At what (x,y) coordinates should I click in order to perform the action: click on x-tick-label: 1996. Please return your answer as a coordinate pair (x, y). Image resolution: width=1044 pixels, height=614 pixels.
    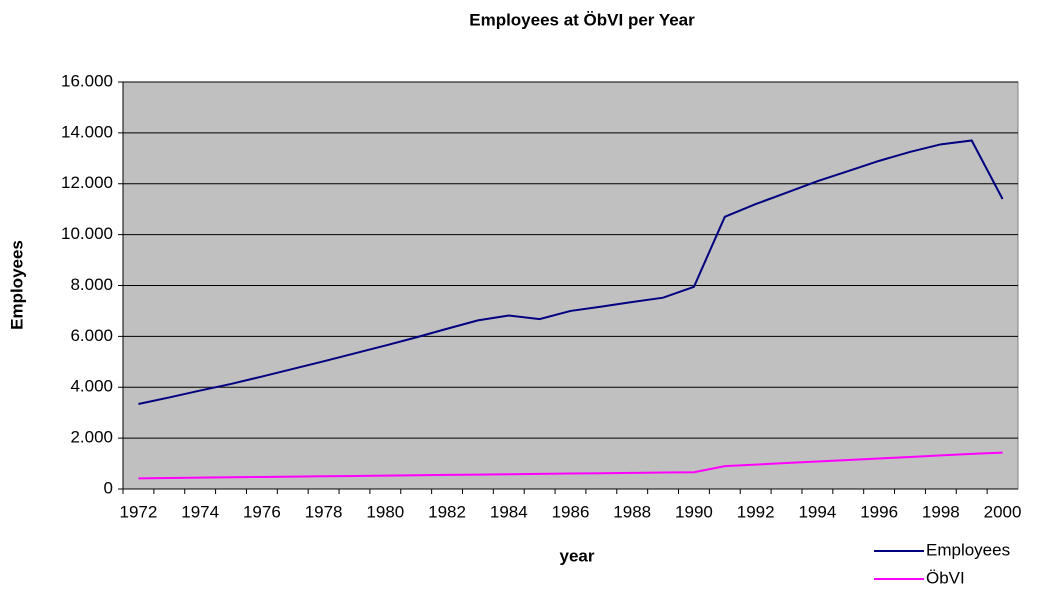
    Looking at the image, I should click on (879, 511).